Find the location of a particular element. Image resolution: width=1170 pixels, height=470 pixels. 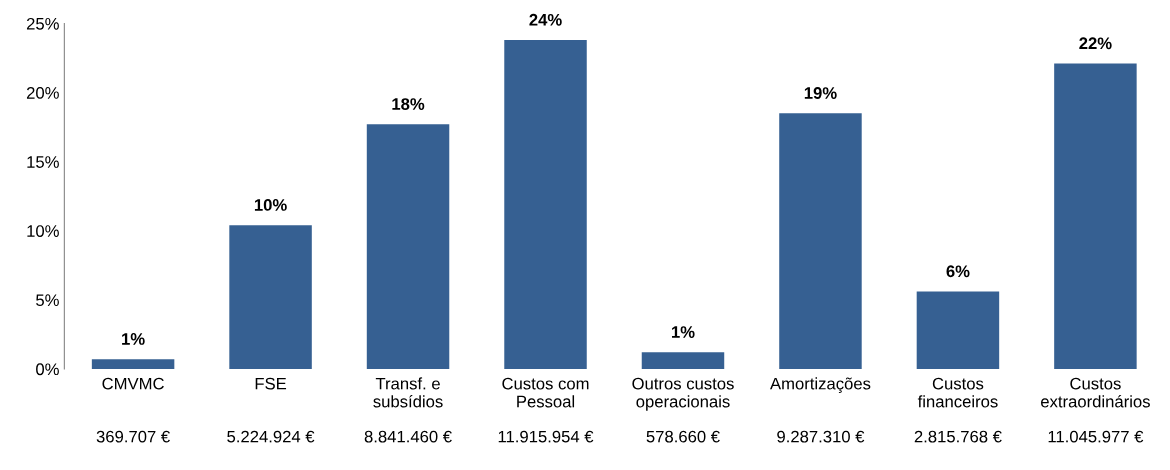

x-tick-label: Amortizações is located at coordinates (820, 385).